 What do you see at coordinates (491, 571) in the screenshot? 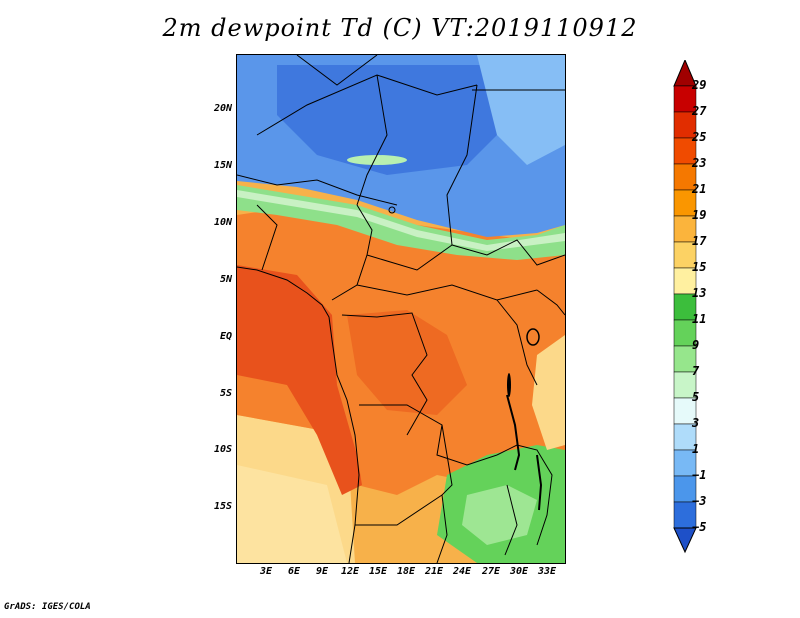
I see `lon-label-27e: 27E` at bounding box center [491, 571].